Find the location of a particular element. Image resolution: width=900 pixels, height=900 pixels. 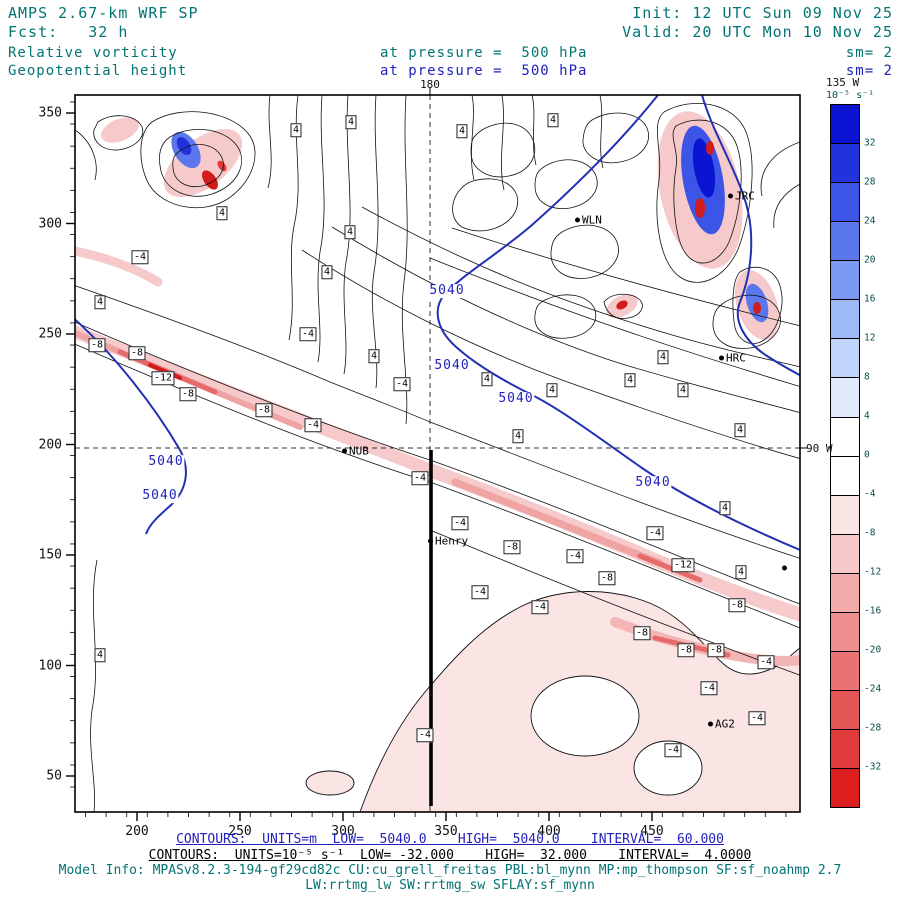

y-tick-label: 100 is located at coordinates (50, 665).